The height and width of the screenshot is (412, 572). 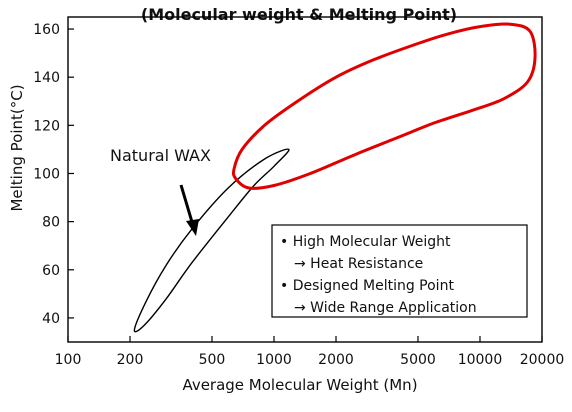 I want to click on y-tick-label: 80, so click(x=51, y=223).